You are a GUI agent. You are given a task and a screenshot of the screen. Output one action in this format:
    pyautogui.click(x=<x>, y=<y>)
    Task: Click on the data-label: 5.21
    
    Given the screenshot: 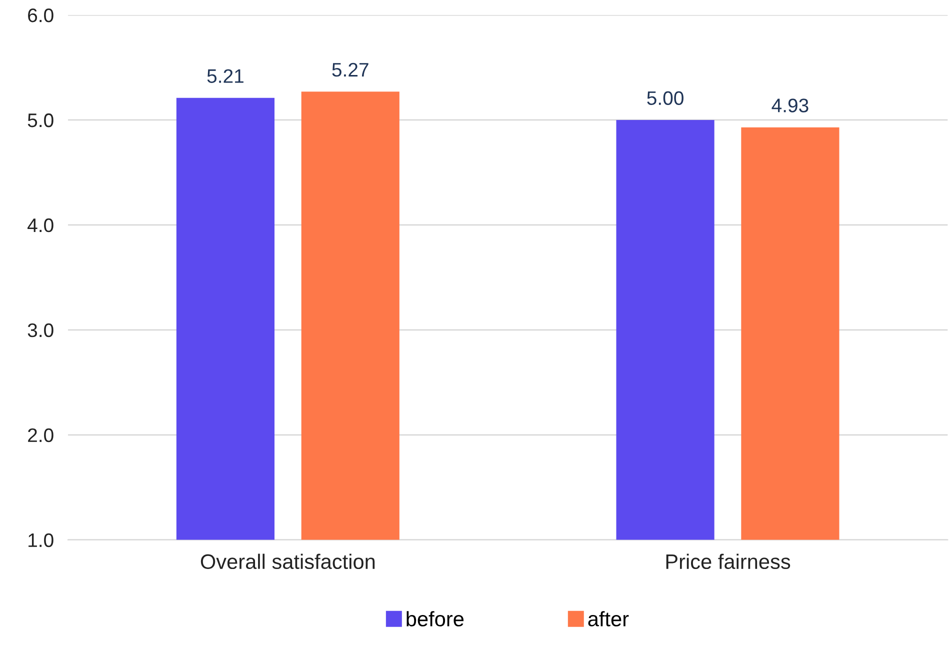 What is the action you would take?
    pyautogui.click(x=225, y=76)
    